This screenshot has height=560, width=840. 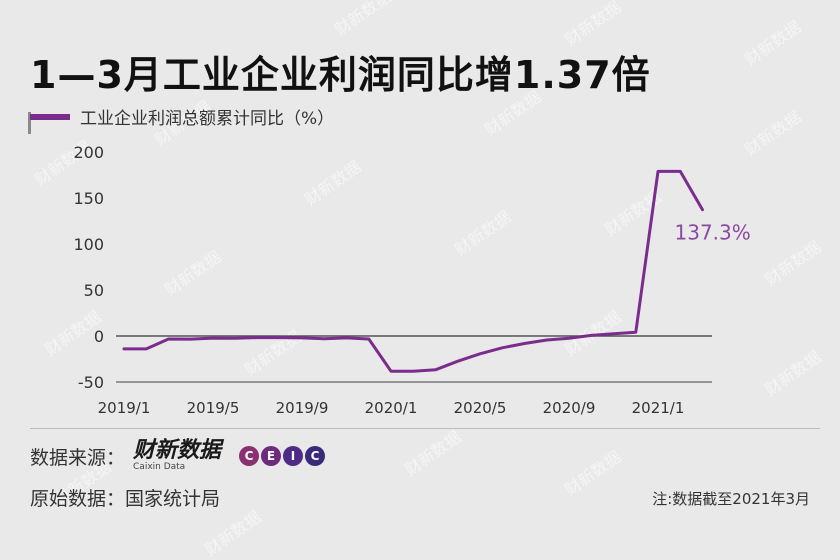 What do you see at coordinates (293, 456) in the screenshot?
I see `ceic-logo-letter: I` at bounding box center [293, 456].